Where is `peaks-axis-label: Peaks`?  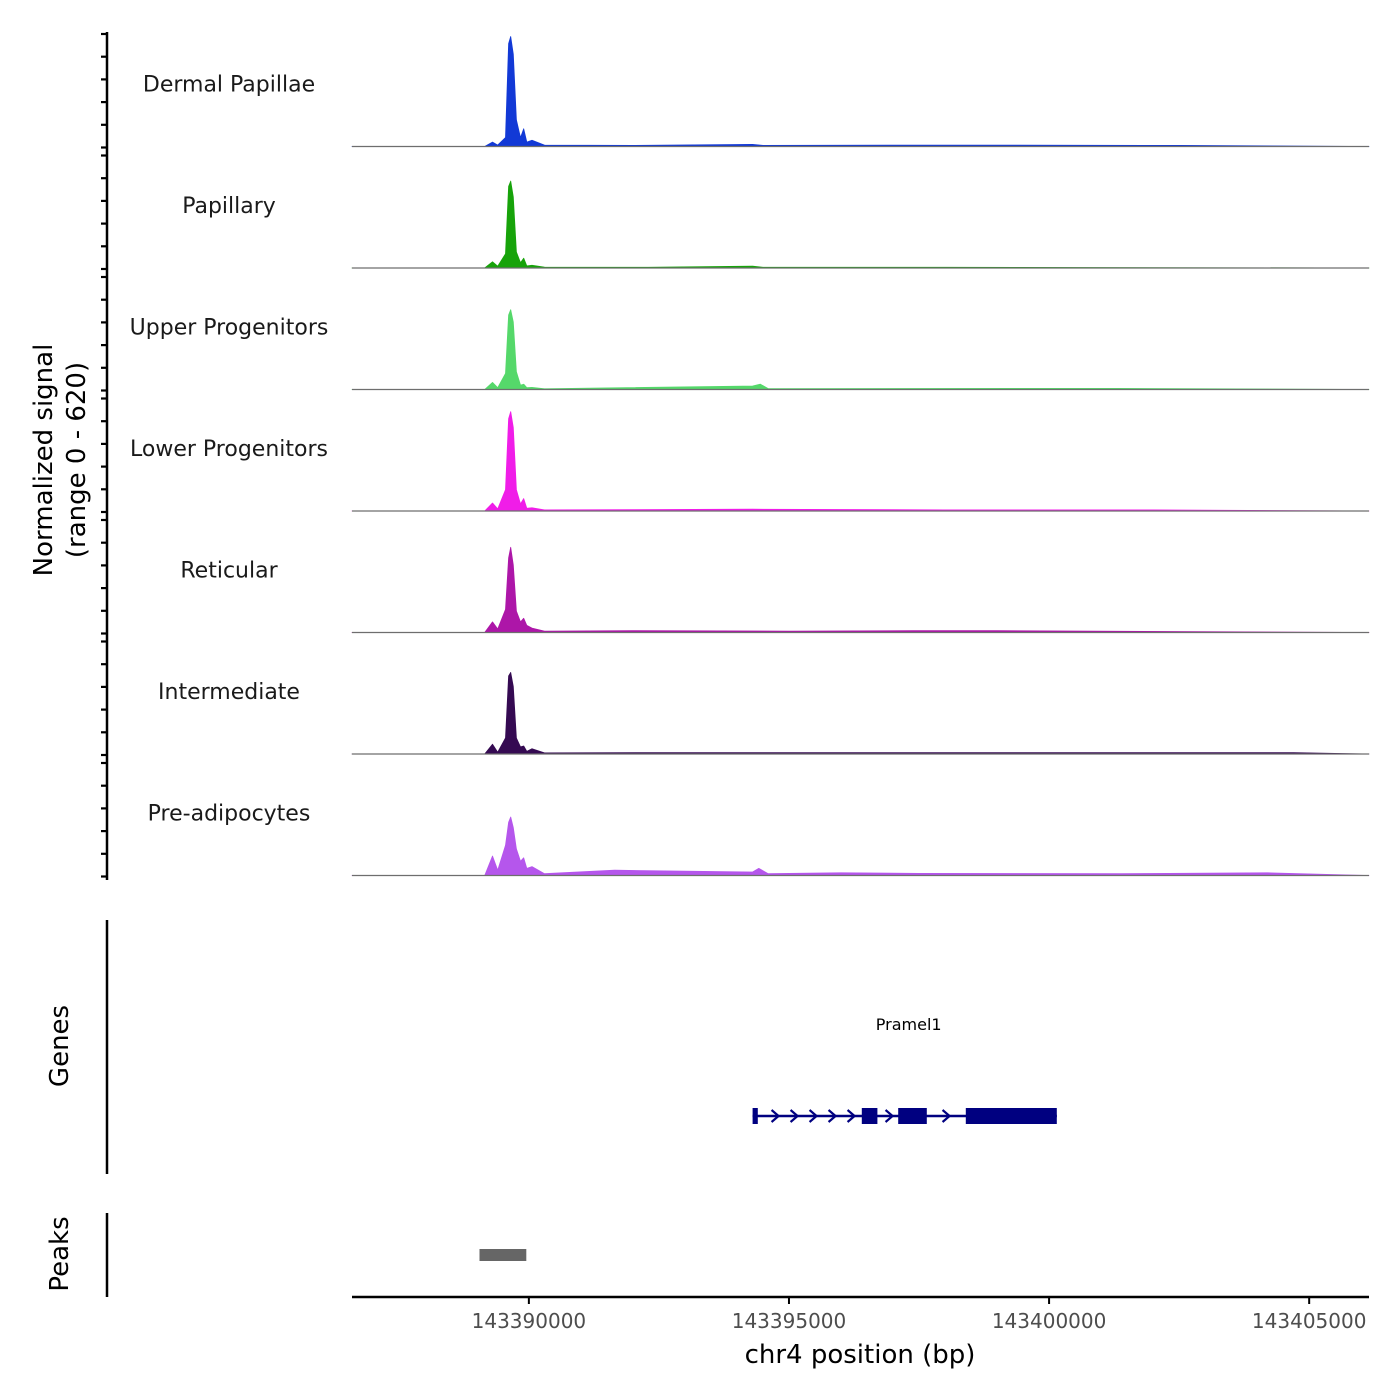
peaks-axis-label: Peaks is located at coordinates (60, 1253).